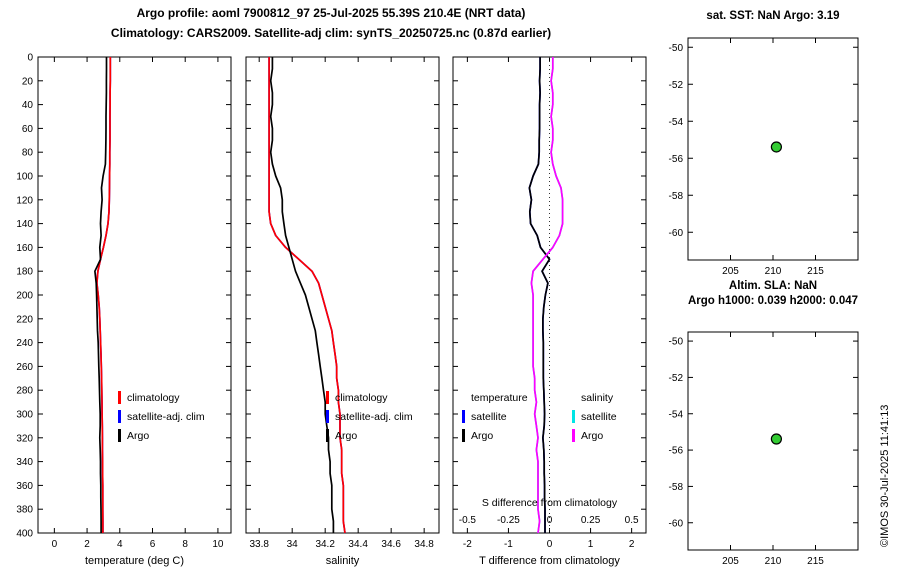 Image resolution: width=900 pixels, height=580 pixels. Describe the element at coordinates (24, 296) in the screenshot. I see `tick-label: 200` at that location.